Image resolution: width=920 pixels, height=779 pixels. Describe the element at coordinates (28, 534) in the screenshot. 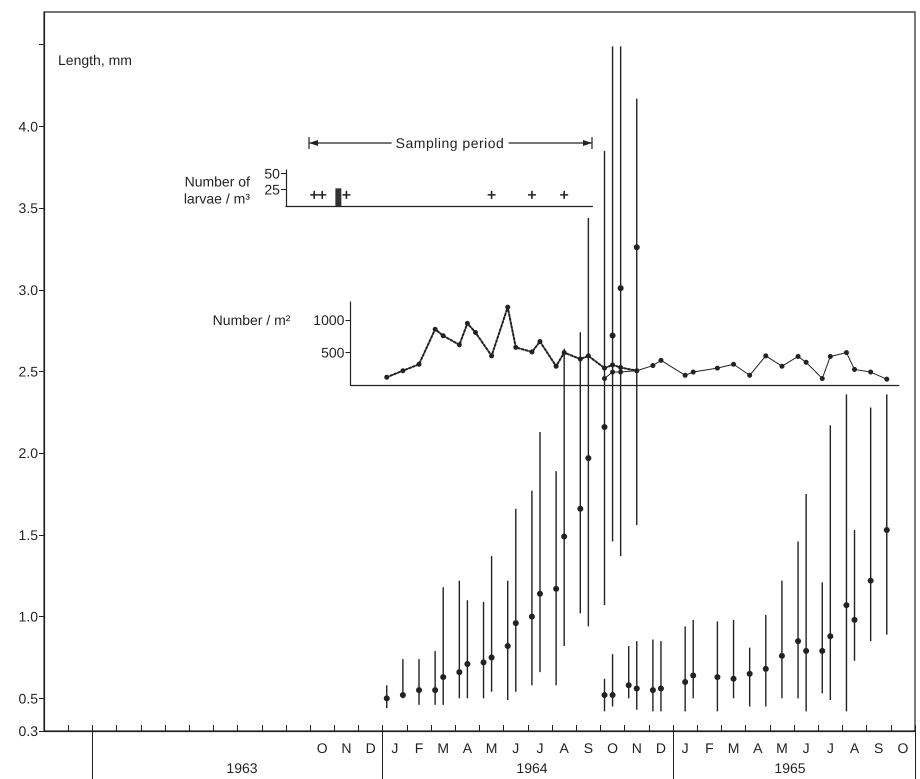

I see `y-tick-label: 1.5` at that location.